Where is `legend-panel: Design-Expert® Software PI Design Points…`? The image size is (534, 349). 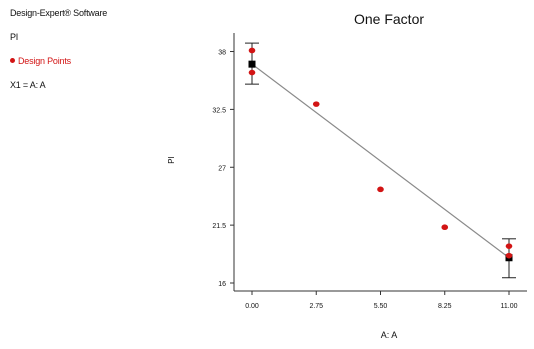 legend-panel: Design-Expert® Software PI Design Points… is located at coordinates (90, 56).